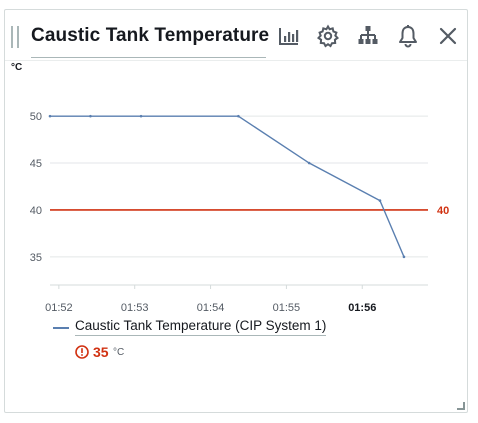  What do you see at coordinates (17, 67) in the screenshot?
I see `y-axis-unit: °C` at bounding box center [17, 67].